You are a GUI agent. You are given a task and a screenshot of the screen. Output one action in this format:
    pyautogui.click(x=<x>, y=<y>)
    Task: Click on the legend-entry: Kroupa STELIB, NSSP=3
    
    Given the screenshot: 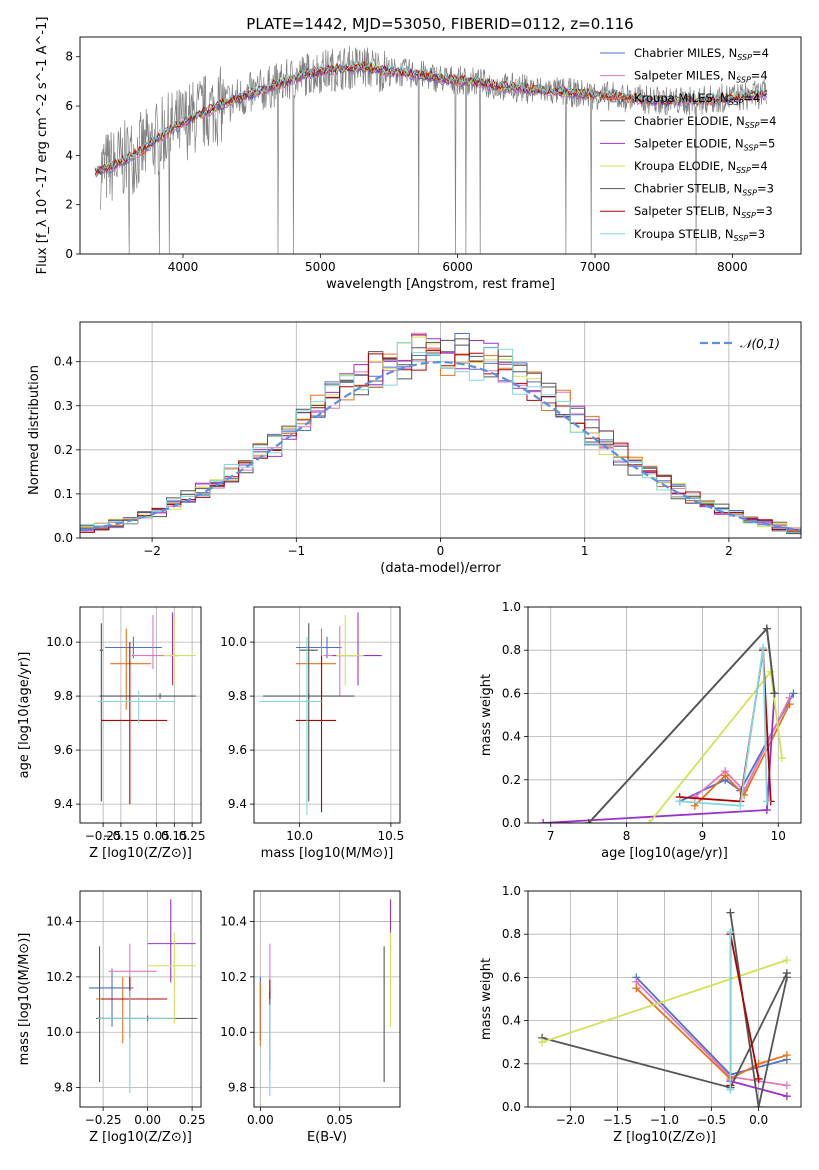 What is the action you would take?
    pyautogui.click(x=699, y=235)
    